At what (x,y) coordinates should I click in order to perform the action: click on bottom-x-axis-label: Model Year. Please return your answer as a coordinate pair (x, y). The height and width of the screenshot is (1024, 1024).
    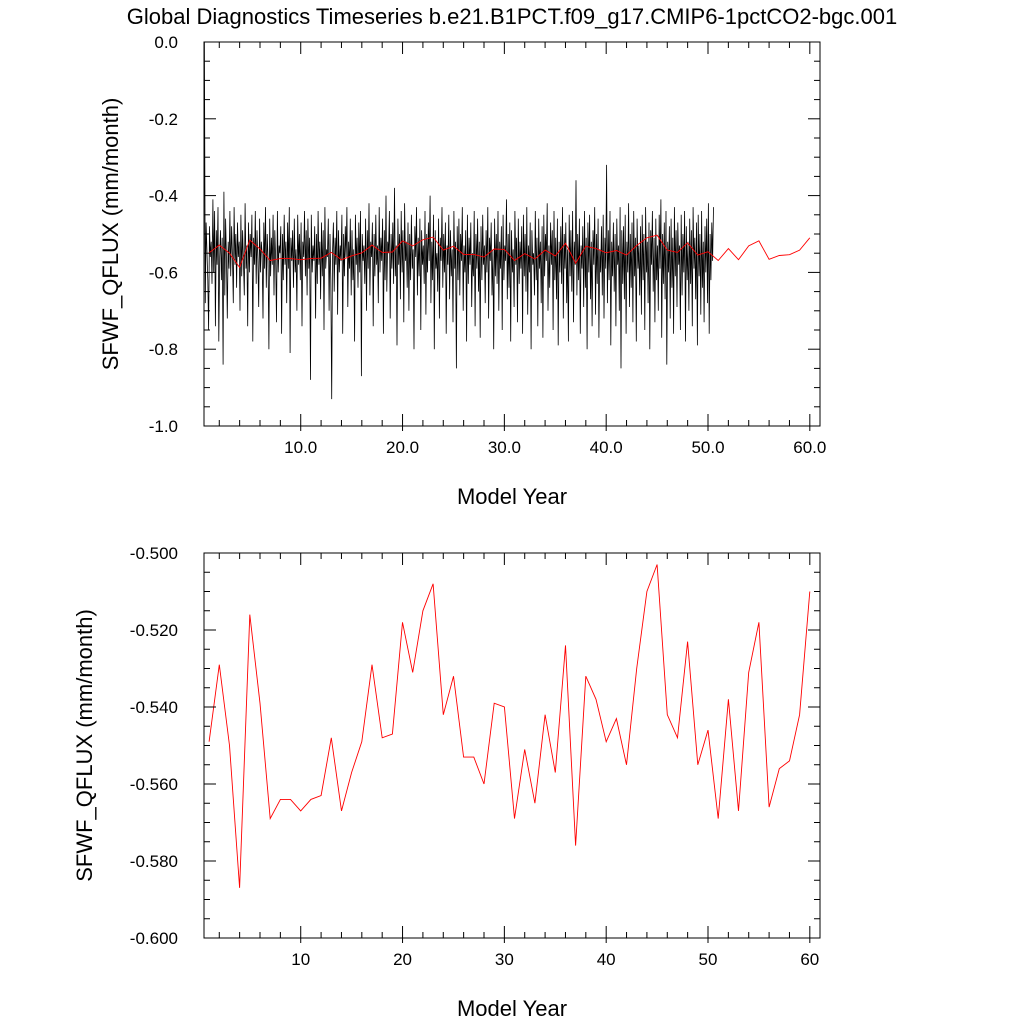
    Looking at the image, I should click on (512, 1008).